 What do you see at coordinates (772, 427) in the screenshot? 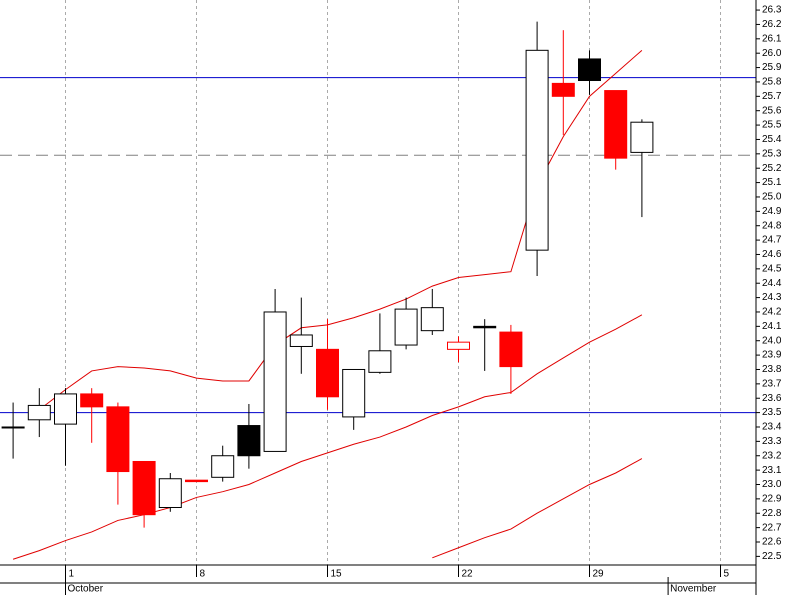
I see `y-tick-label: 23.4` at bounding box center [772, 427].